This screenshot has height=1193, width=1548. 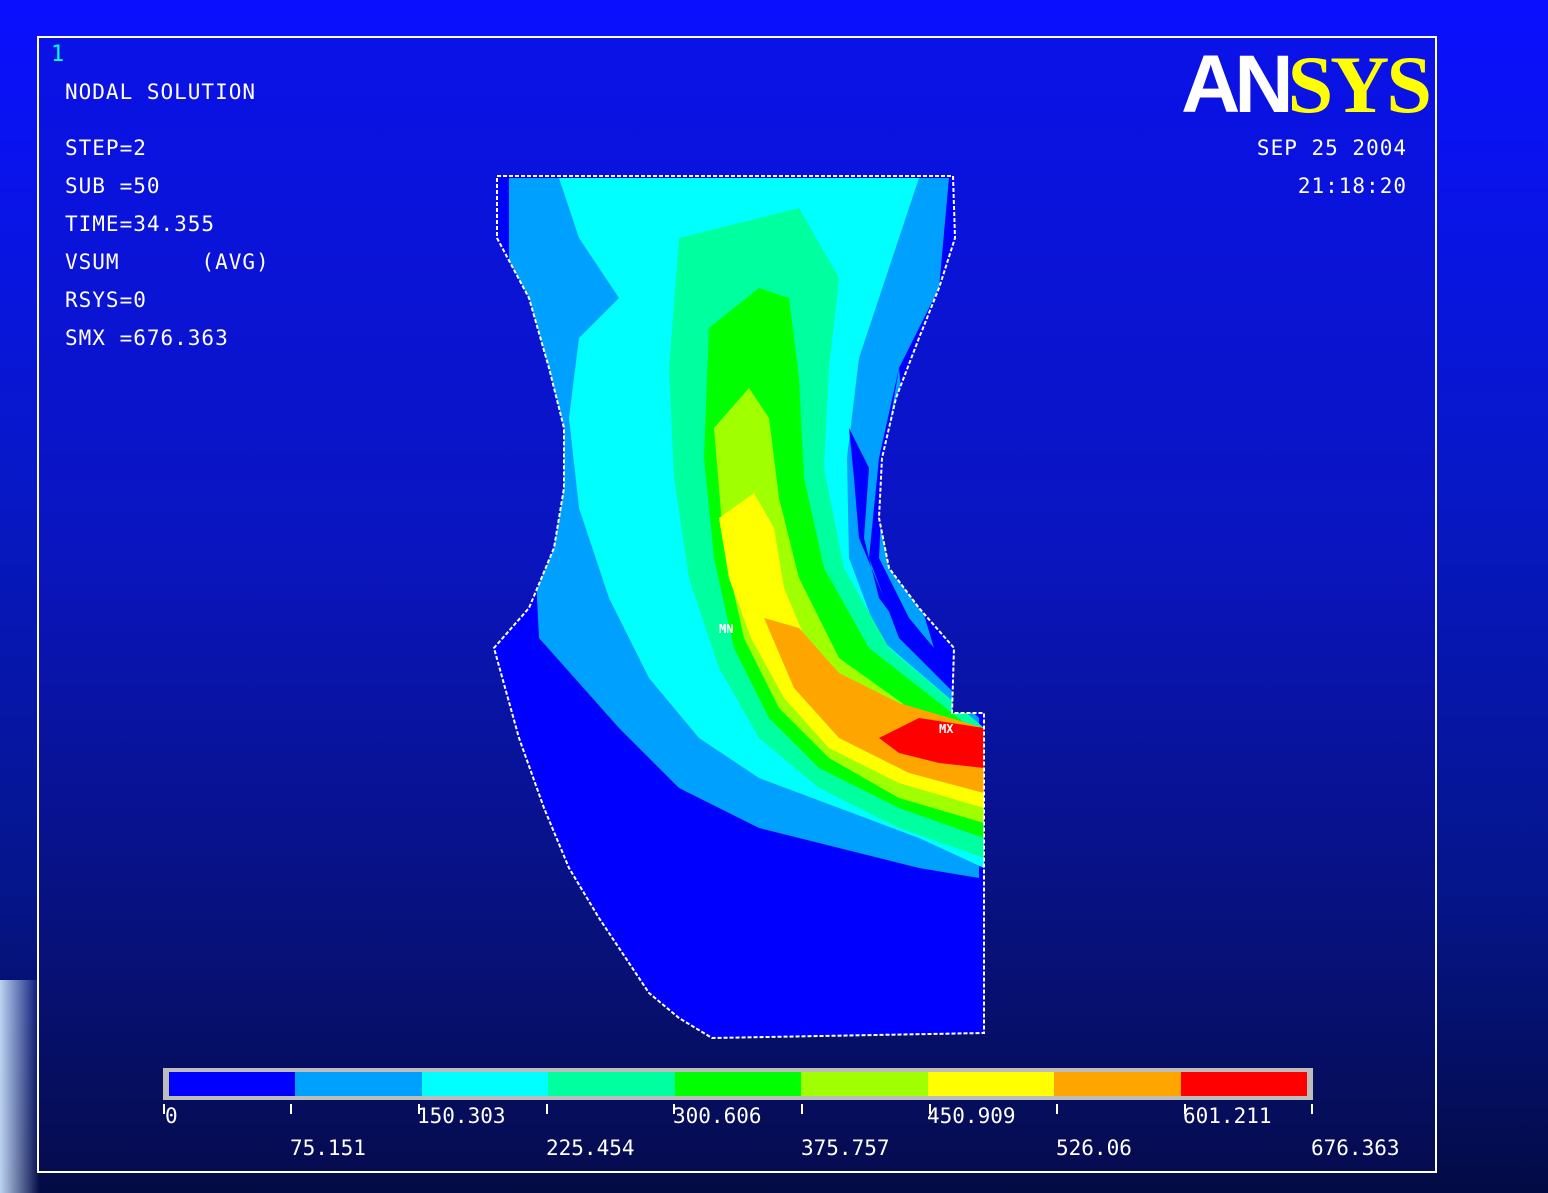 What do you see at coordinates (1359, 84) in the screenshot?
I see `logo-part2: SYS` at bounding box center [1359, 84].